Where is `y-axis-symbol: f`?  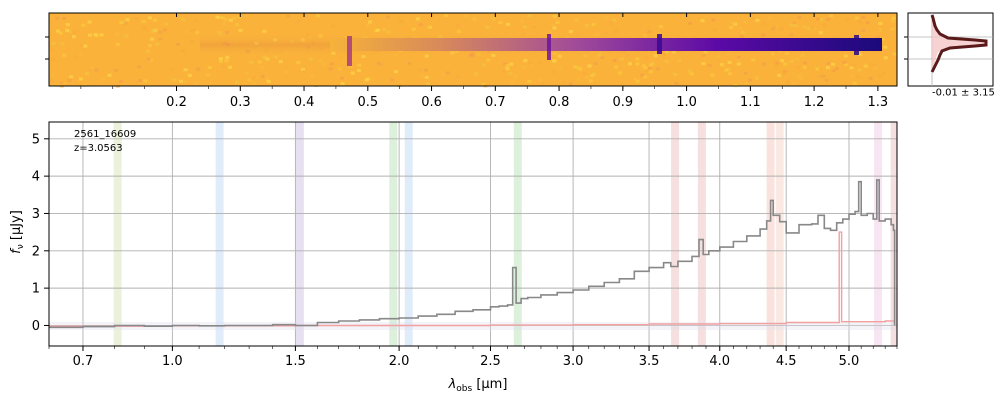 y-axis-symbol: f is located at coordinates (16, 250).